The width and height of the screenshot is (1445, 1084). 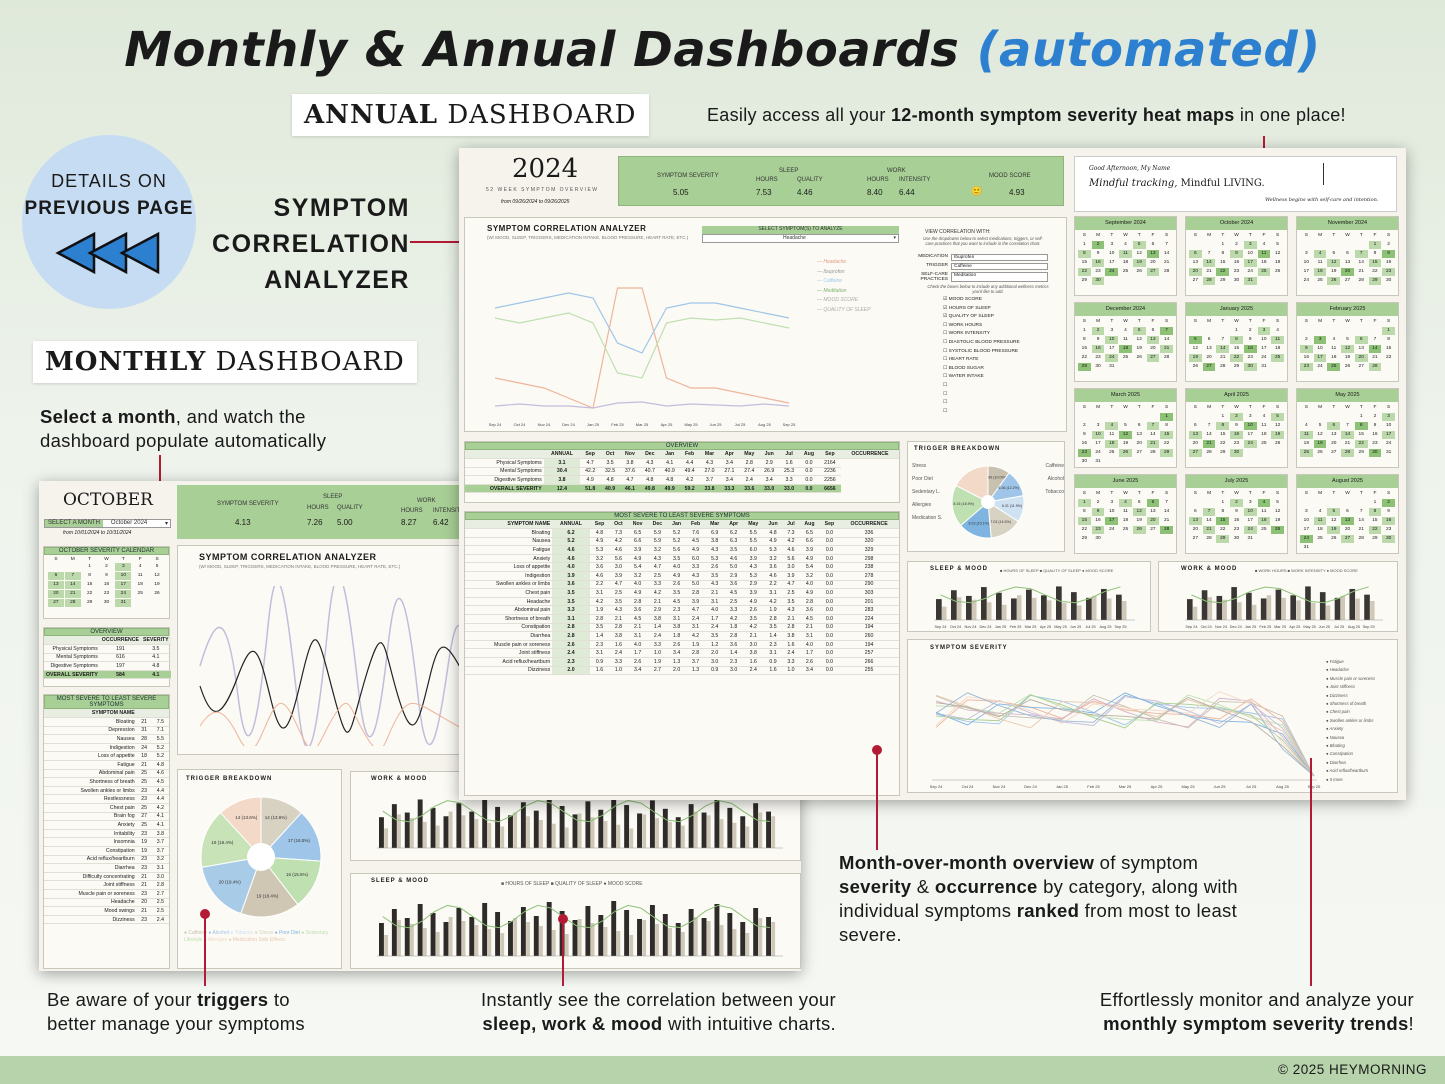 I want to click on calendar-day: 22, so click(x=1375, y=530).